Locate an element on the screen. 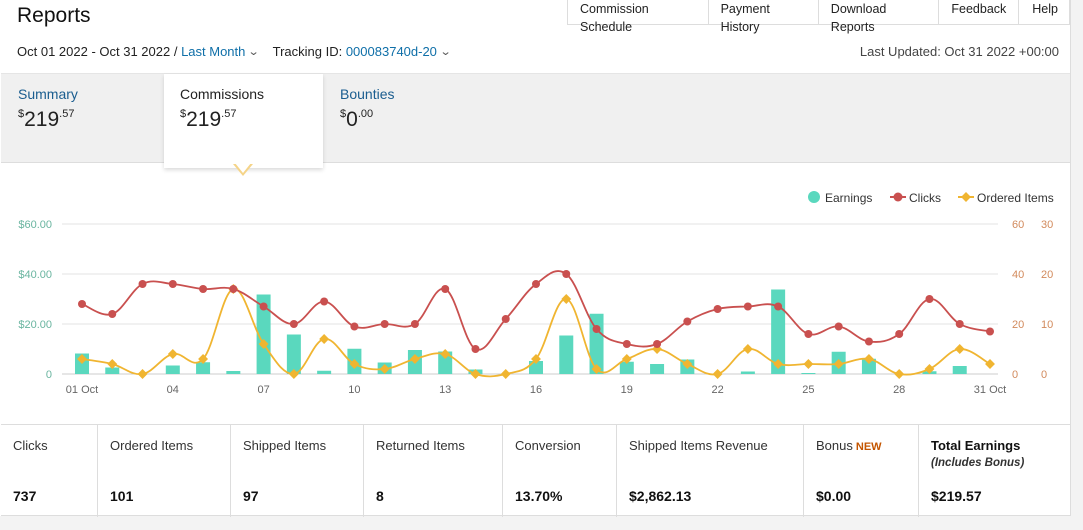 The width and height of the screenshot is (1083, 530). tab-commissions-label: Commissions is located at coordinates (222, 94).